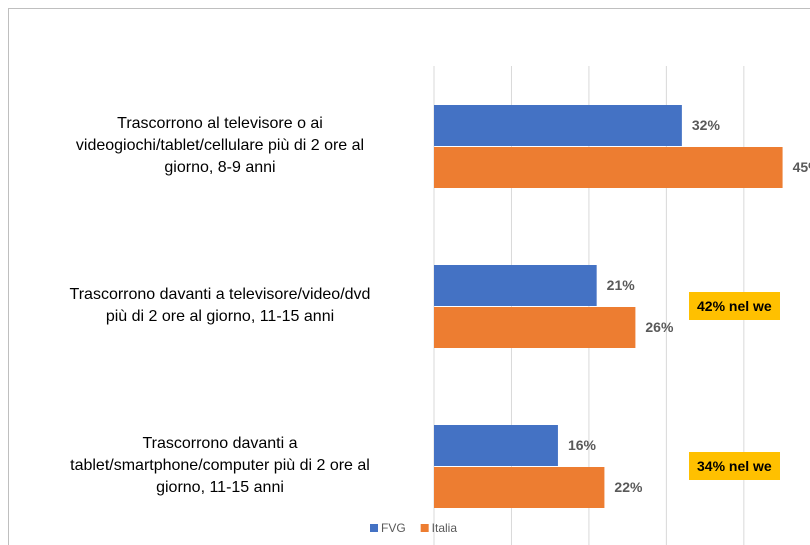  I want to click on legend-label: FVG, so click(393, 528).